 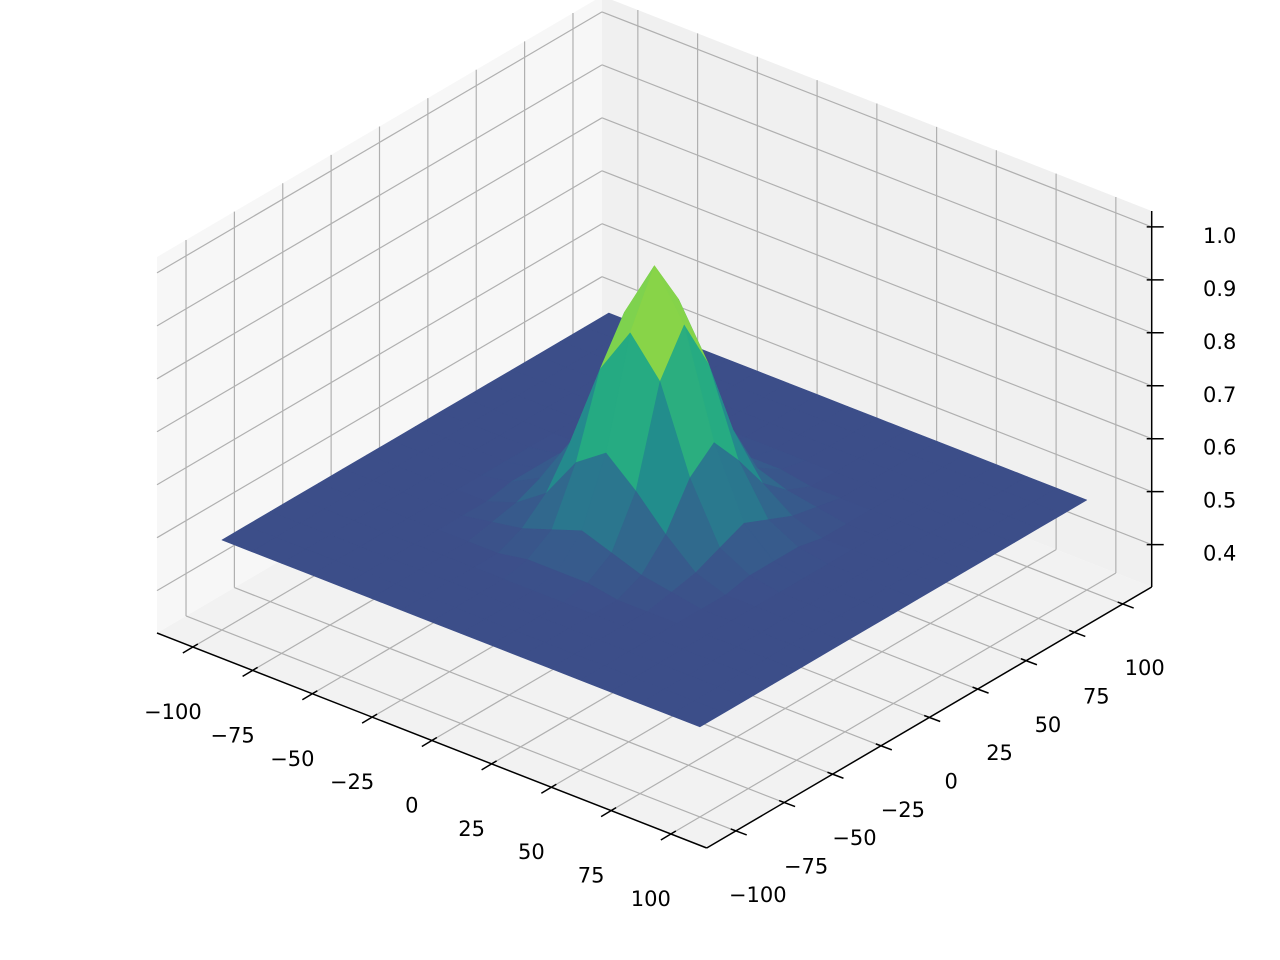 What do you see at coordinates (173, 712) in the screenshot?
I see `x-tick-label: −100` at bounding box center [173, 712].